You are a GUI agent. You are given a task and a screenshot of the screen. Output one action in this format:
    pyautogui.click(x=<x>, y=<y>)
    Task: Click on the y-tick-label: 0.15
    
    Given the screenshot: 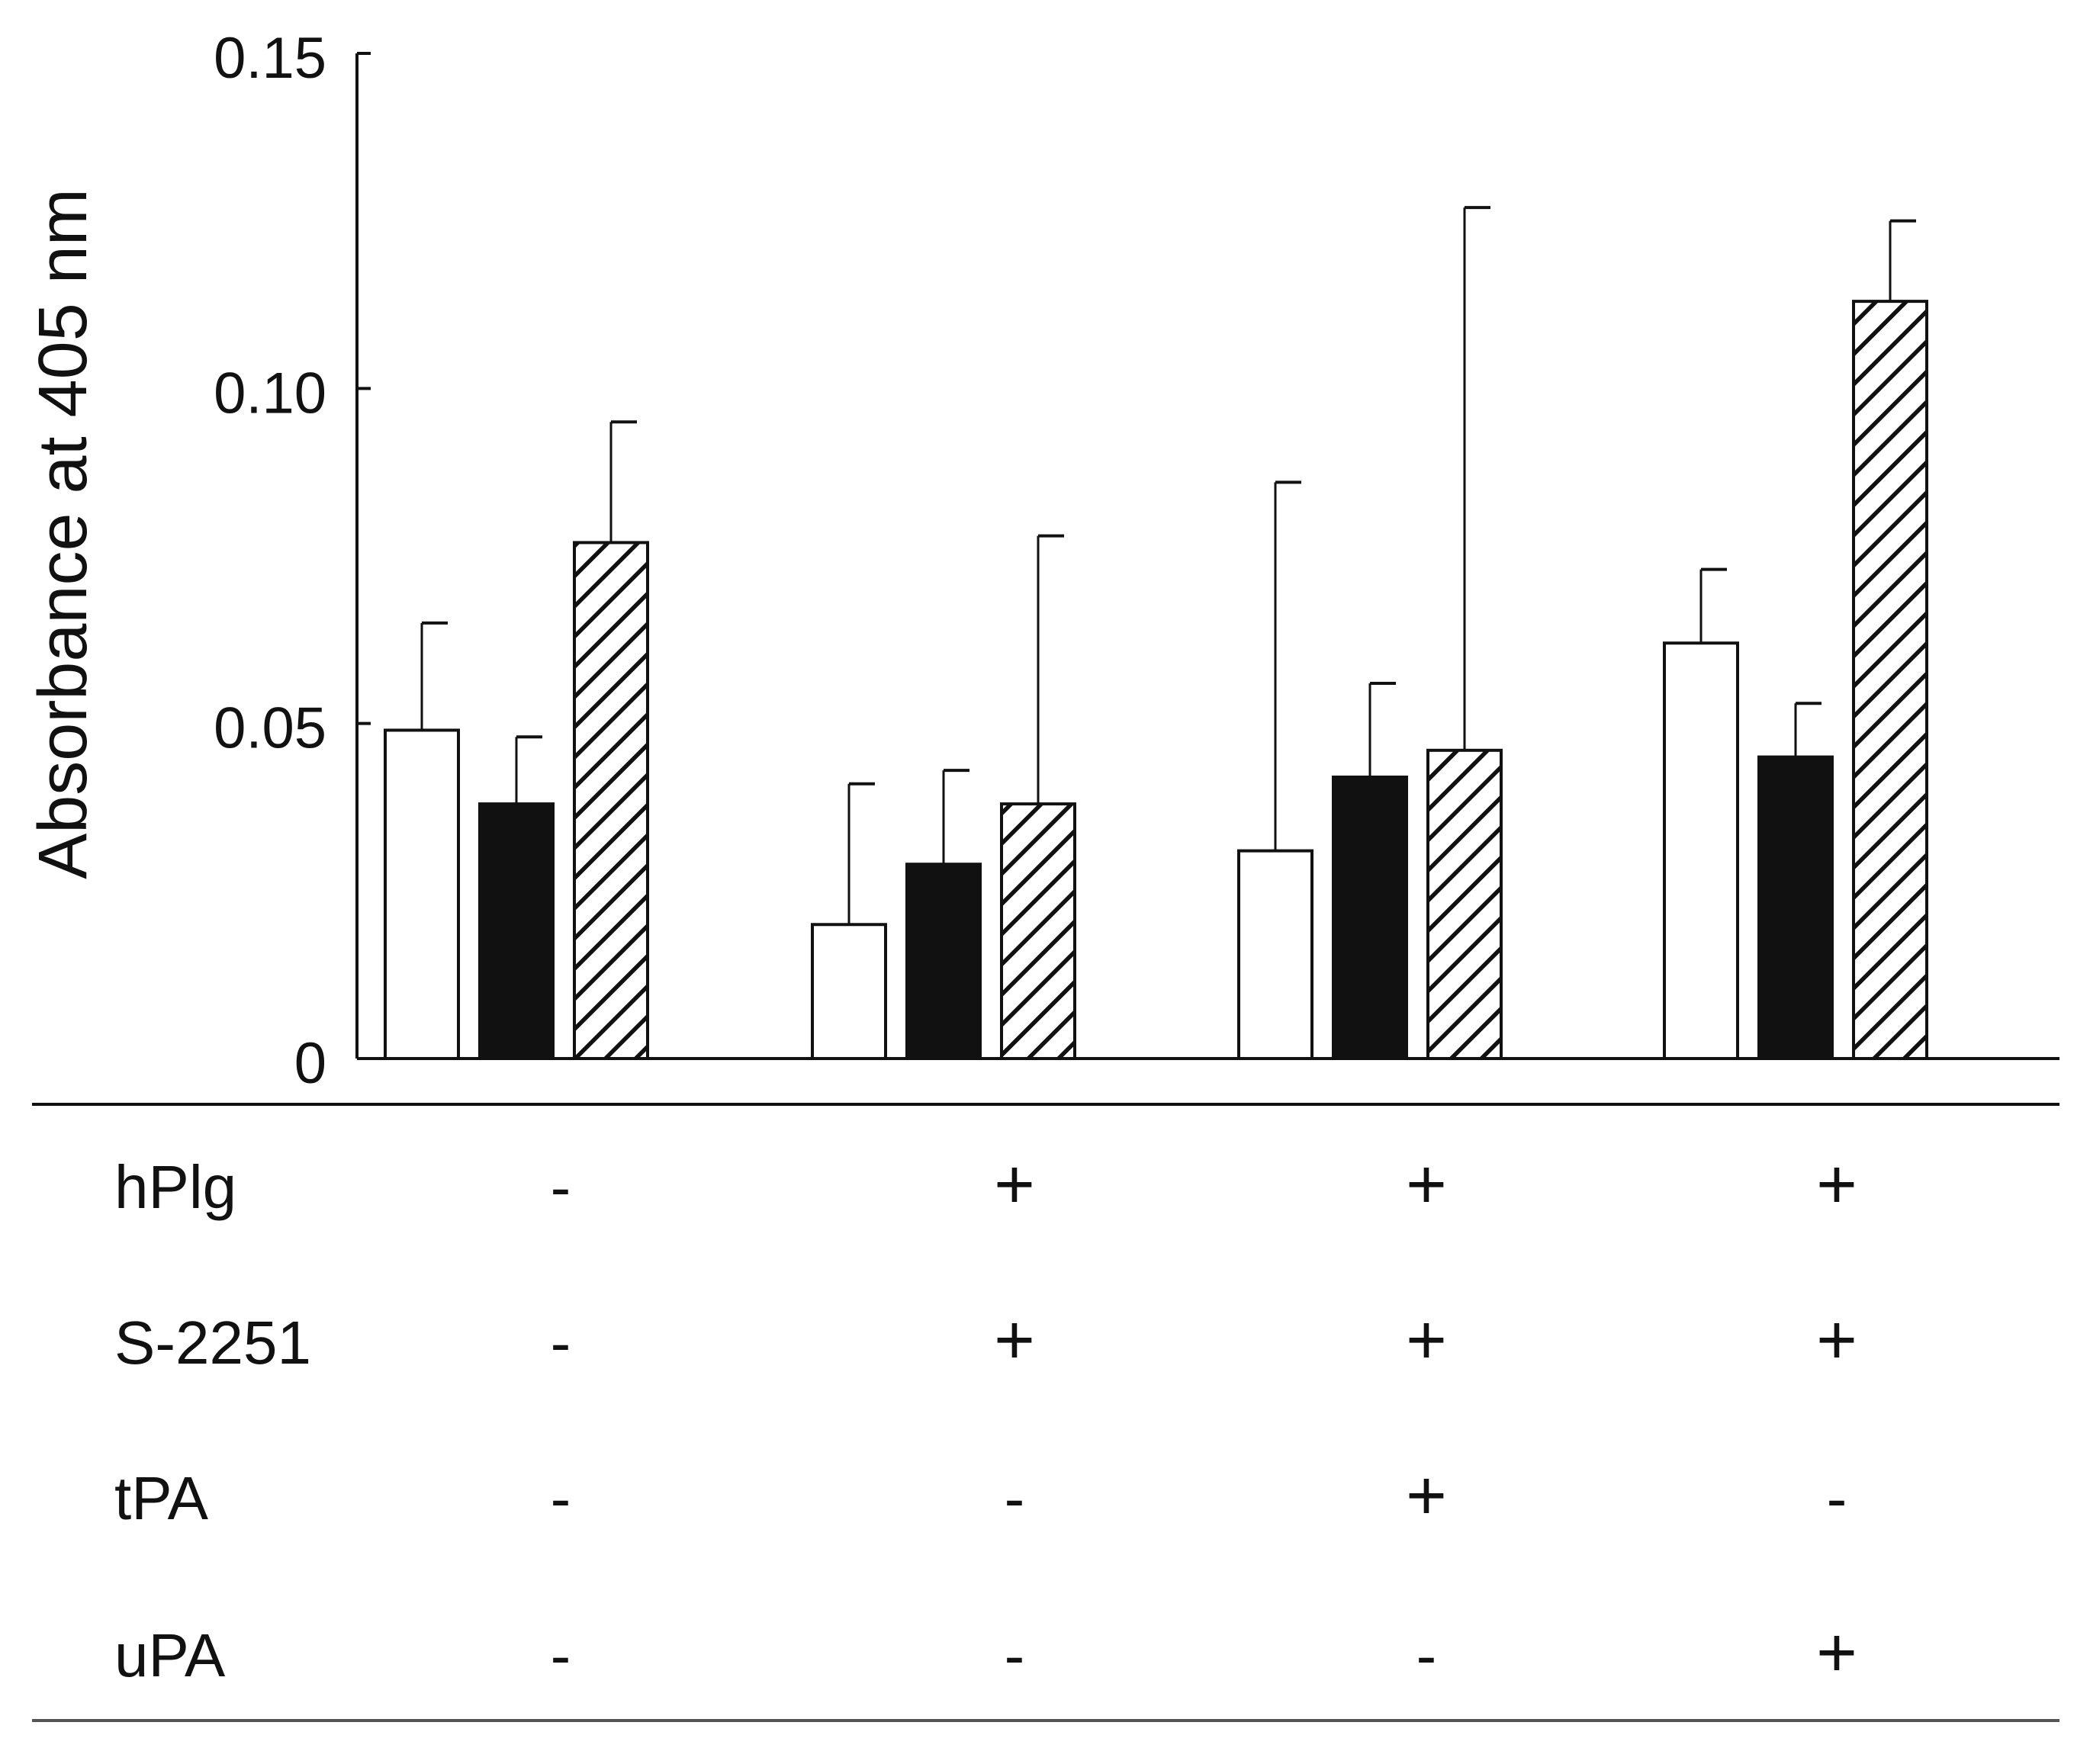 What is the action you would take?
    pyautogui.click(x=270, y=59)
    